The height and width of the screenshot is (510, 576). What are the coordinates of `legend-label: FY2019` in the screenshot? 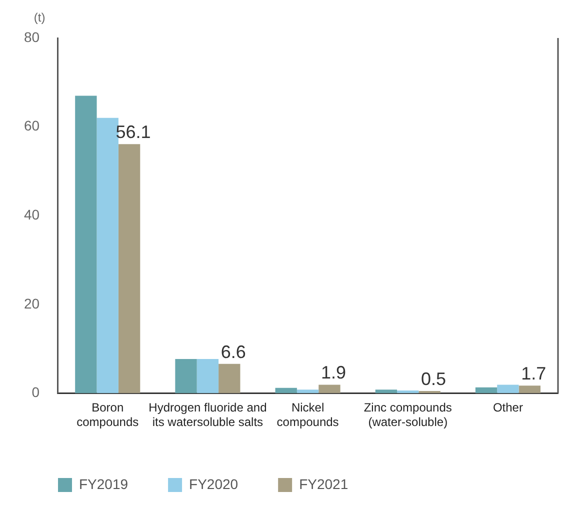 It's located at (103, 484).